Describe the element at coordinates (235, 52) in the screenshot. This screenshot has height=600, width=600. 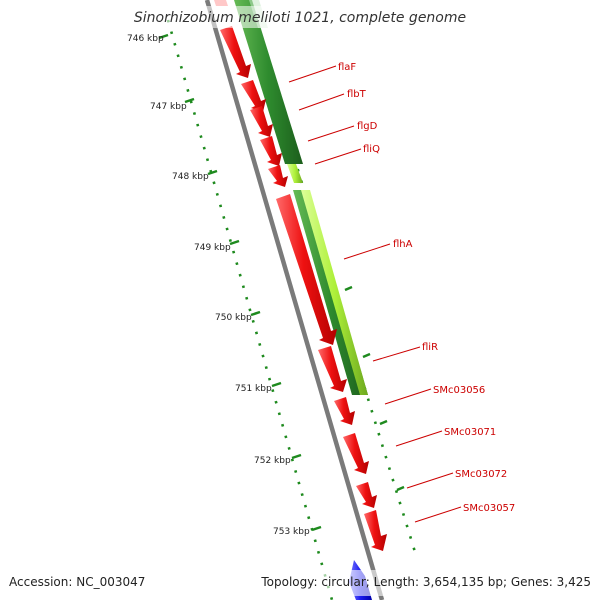
I see `gene-arrow-flaF` at that location.